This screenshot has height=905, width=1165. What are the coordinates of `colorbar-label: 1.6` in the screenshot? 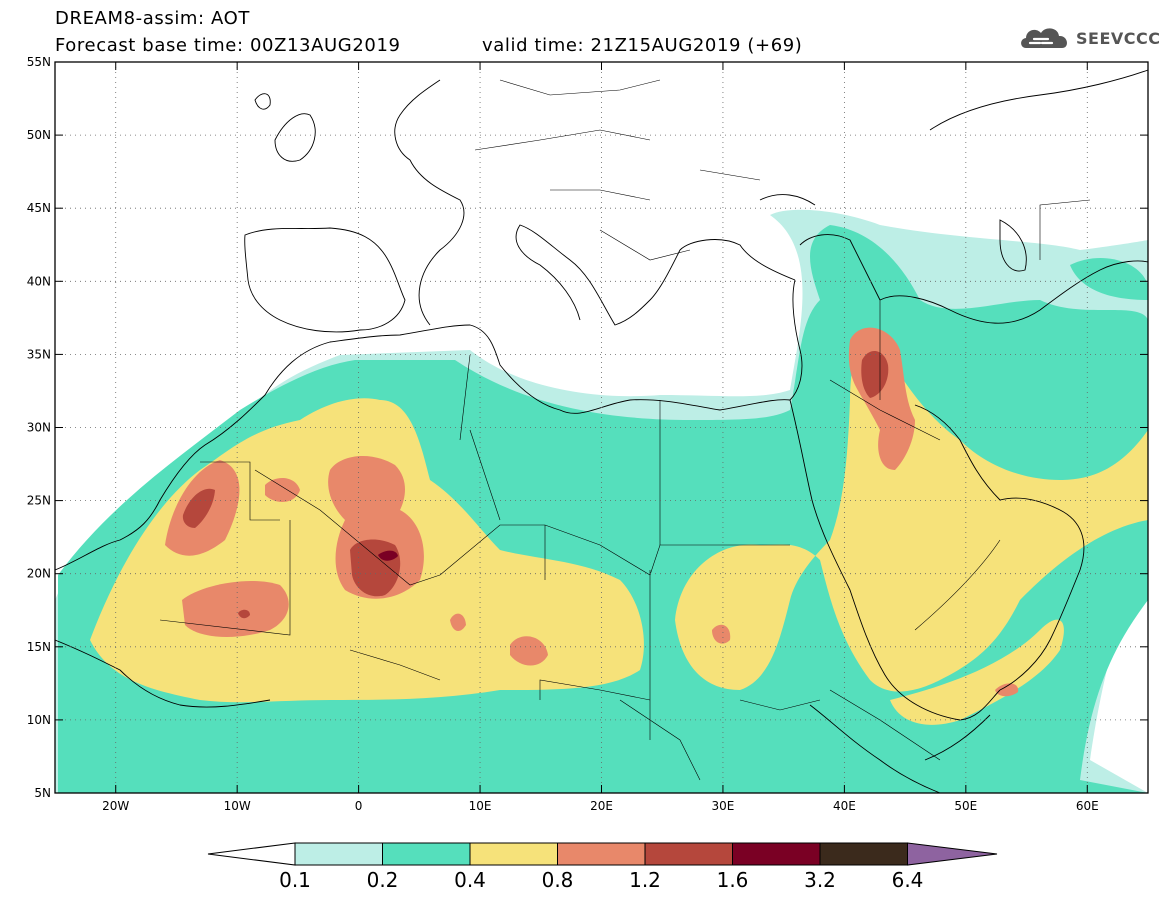 It's located at (733, 880).